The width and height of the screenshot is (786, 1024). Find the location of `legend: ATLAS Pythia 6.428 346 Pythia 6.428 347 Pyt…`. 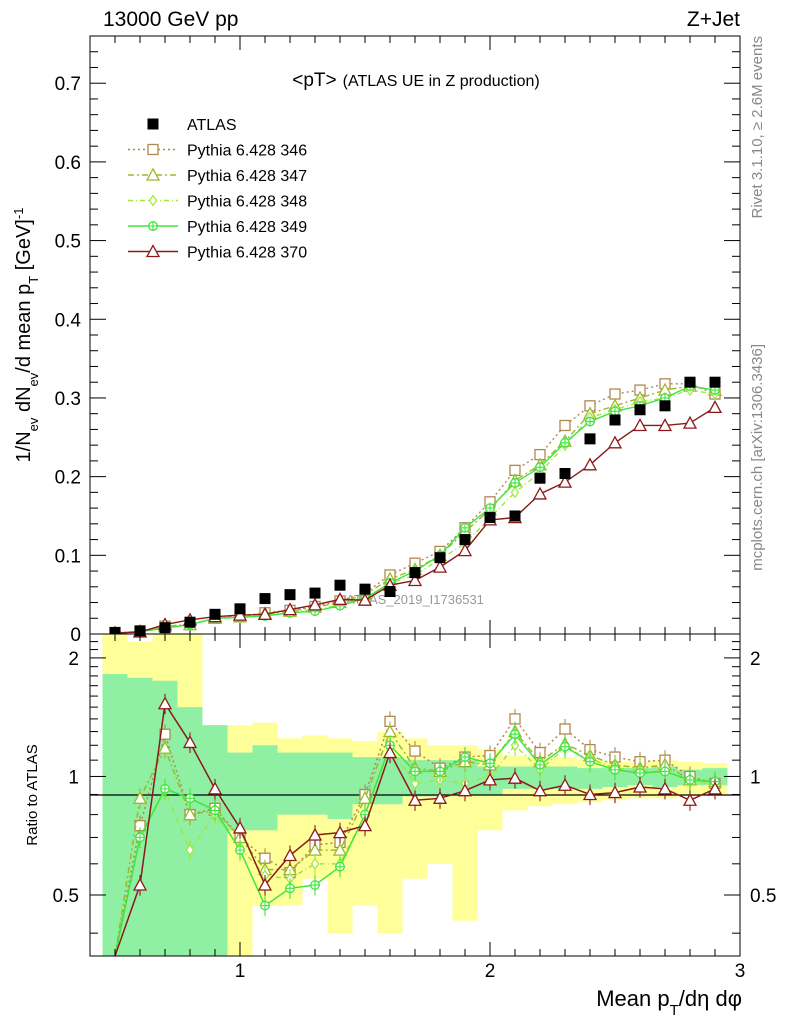

legend: ATLAS Pythia 6.428 346 Pythia 6.428 347 Pyt… is located at coordinates (217, 189).